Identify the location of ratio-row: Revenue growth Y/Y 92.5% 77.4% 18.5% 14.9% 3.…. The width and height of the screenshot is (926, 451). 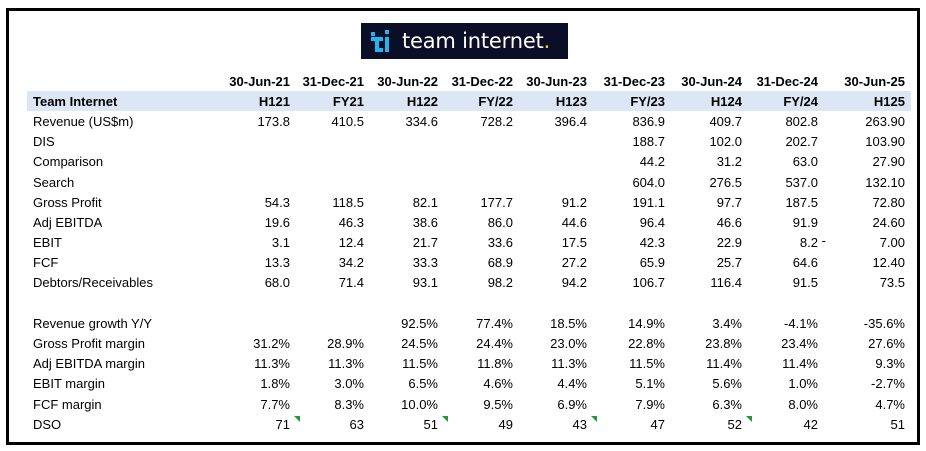
(469, 323).